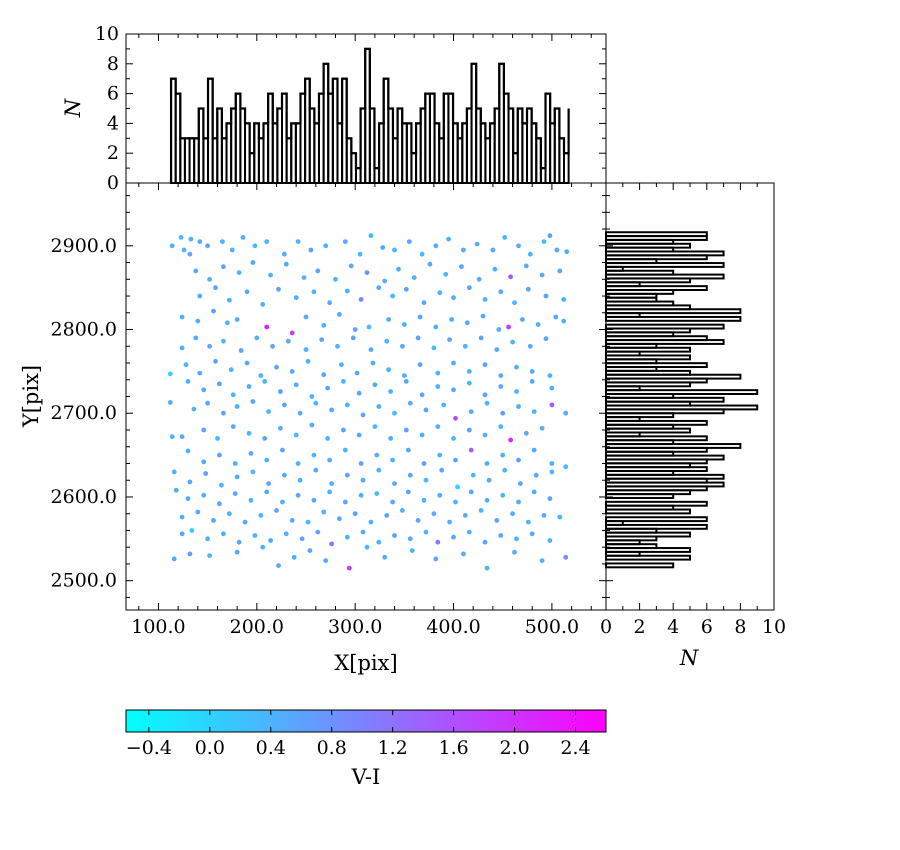  Describe the element at coordinates (575, 748) in the screenshot. I see `colorbar-tick-label: 2.4` at that location.